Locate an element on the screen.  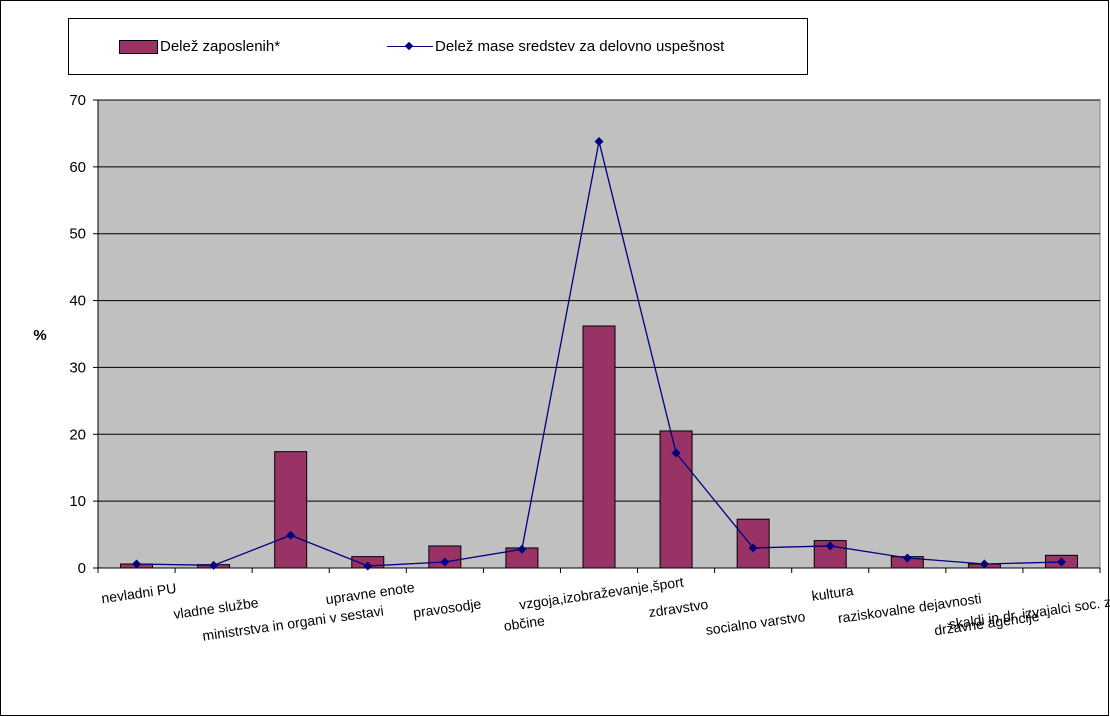
y-tick-label: 20 is located at coordinates (77, 434).